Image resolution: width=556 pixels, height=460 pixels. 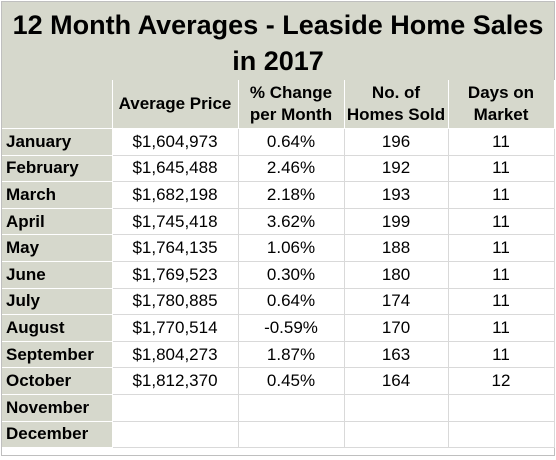 I want to click on cell-homes-sold: 188, so click(x=396, y=248).